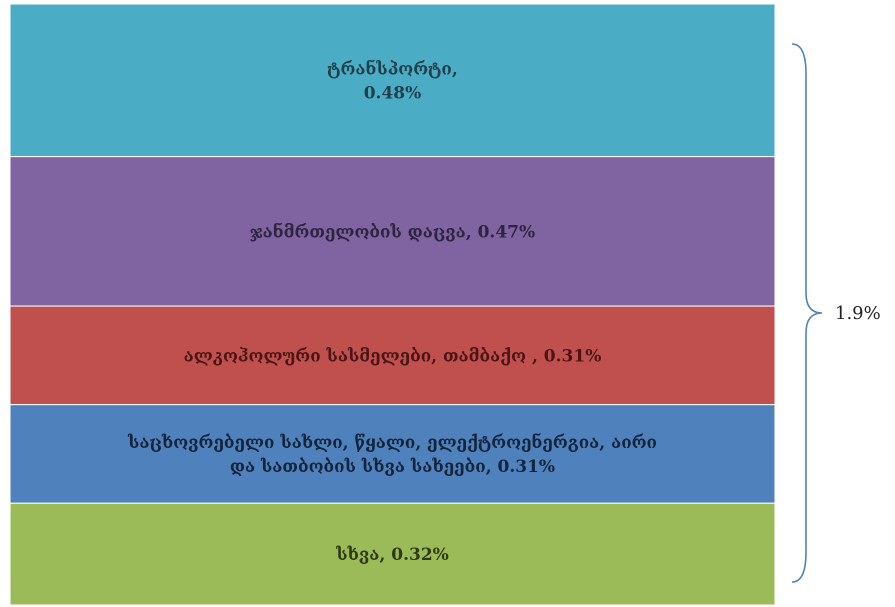  What do you see at coordinates (858, 313) in the screenshot?
I see `total-label: 1.9%` at bounding box center [858, 313].